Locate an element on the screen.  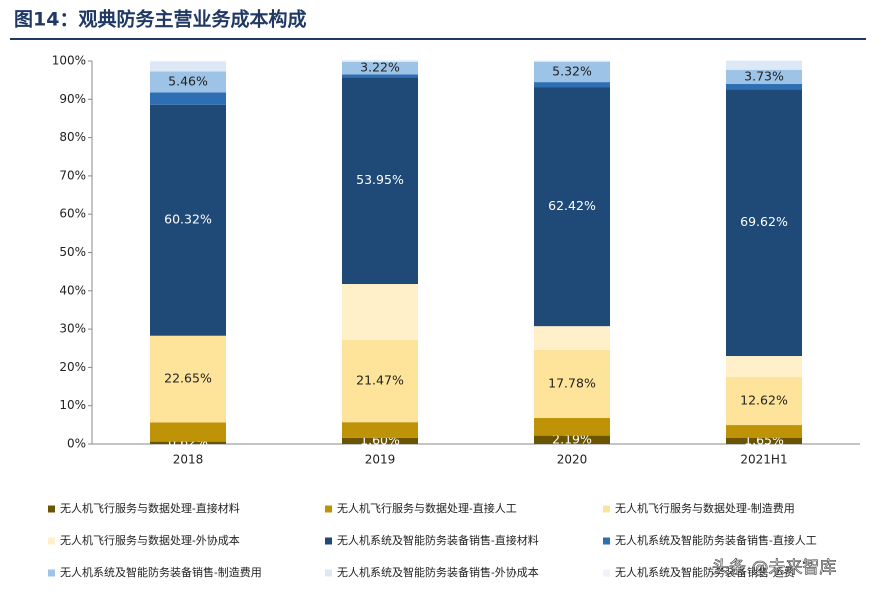
value-label: 3.73% is located at coordinates (764, 75).